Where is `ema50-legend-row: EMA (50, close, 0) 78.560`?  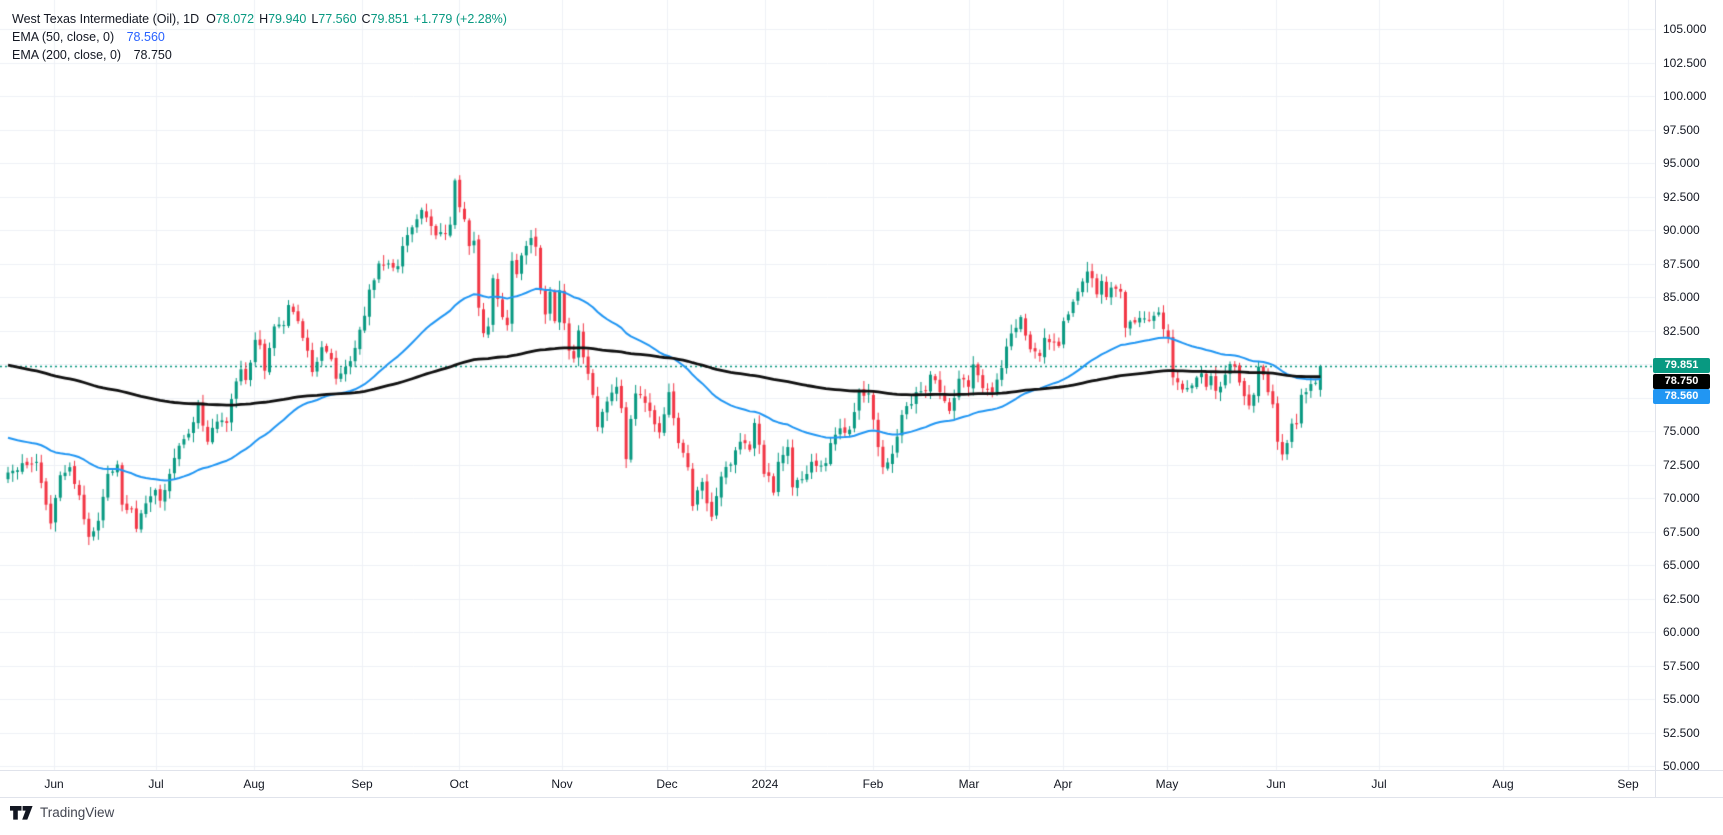 ema50-legend-row: EMA (50, close, 0) 78.560 is located at coordinates (259, 37).